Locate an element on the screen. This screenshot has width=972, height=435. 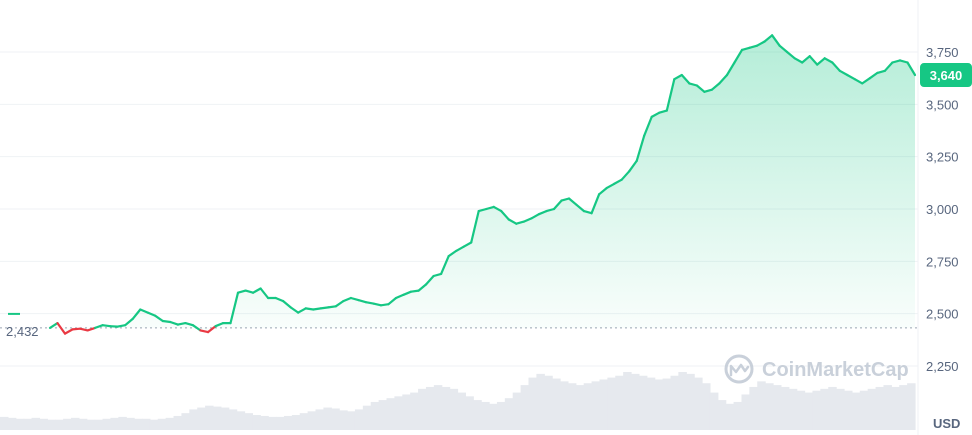
y-tick-label: 2,250 is located at coordinates (942, 366).